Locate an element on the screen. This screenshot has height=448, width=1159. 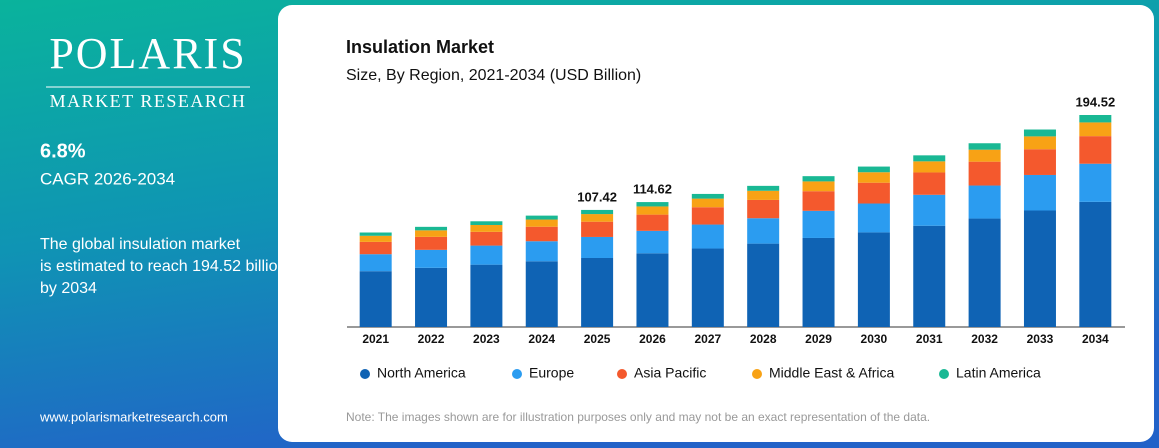
legend-label: Asia Pacific is located at coordinates (670, 373).